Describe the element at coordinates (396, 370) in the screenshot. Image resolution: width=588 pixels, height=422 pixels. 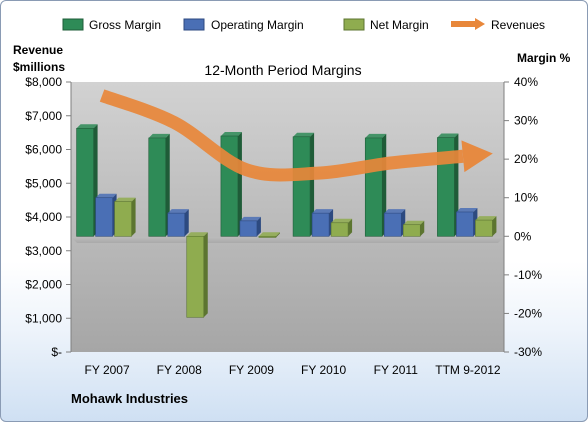
I see `category-label: FY 2011` at that location.